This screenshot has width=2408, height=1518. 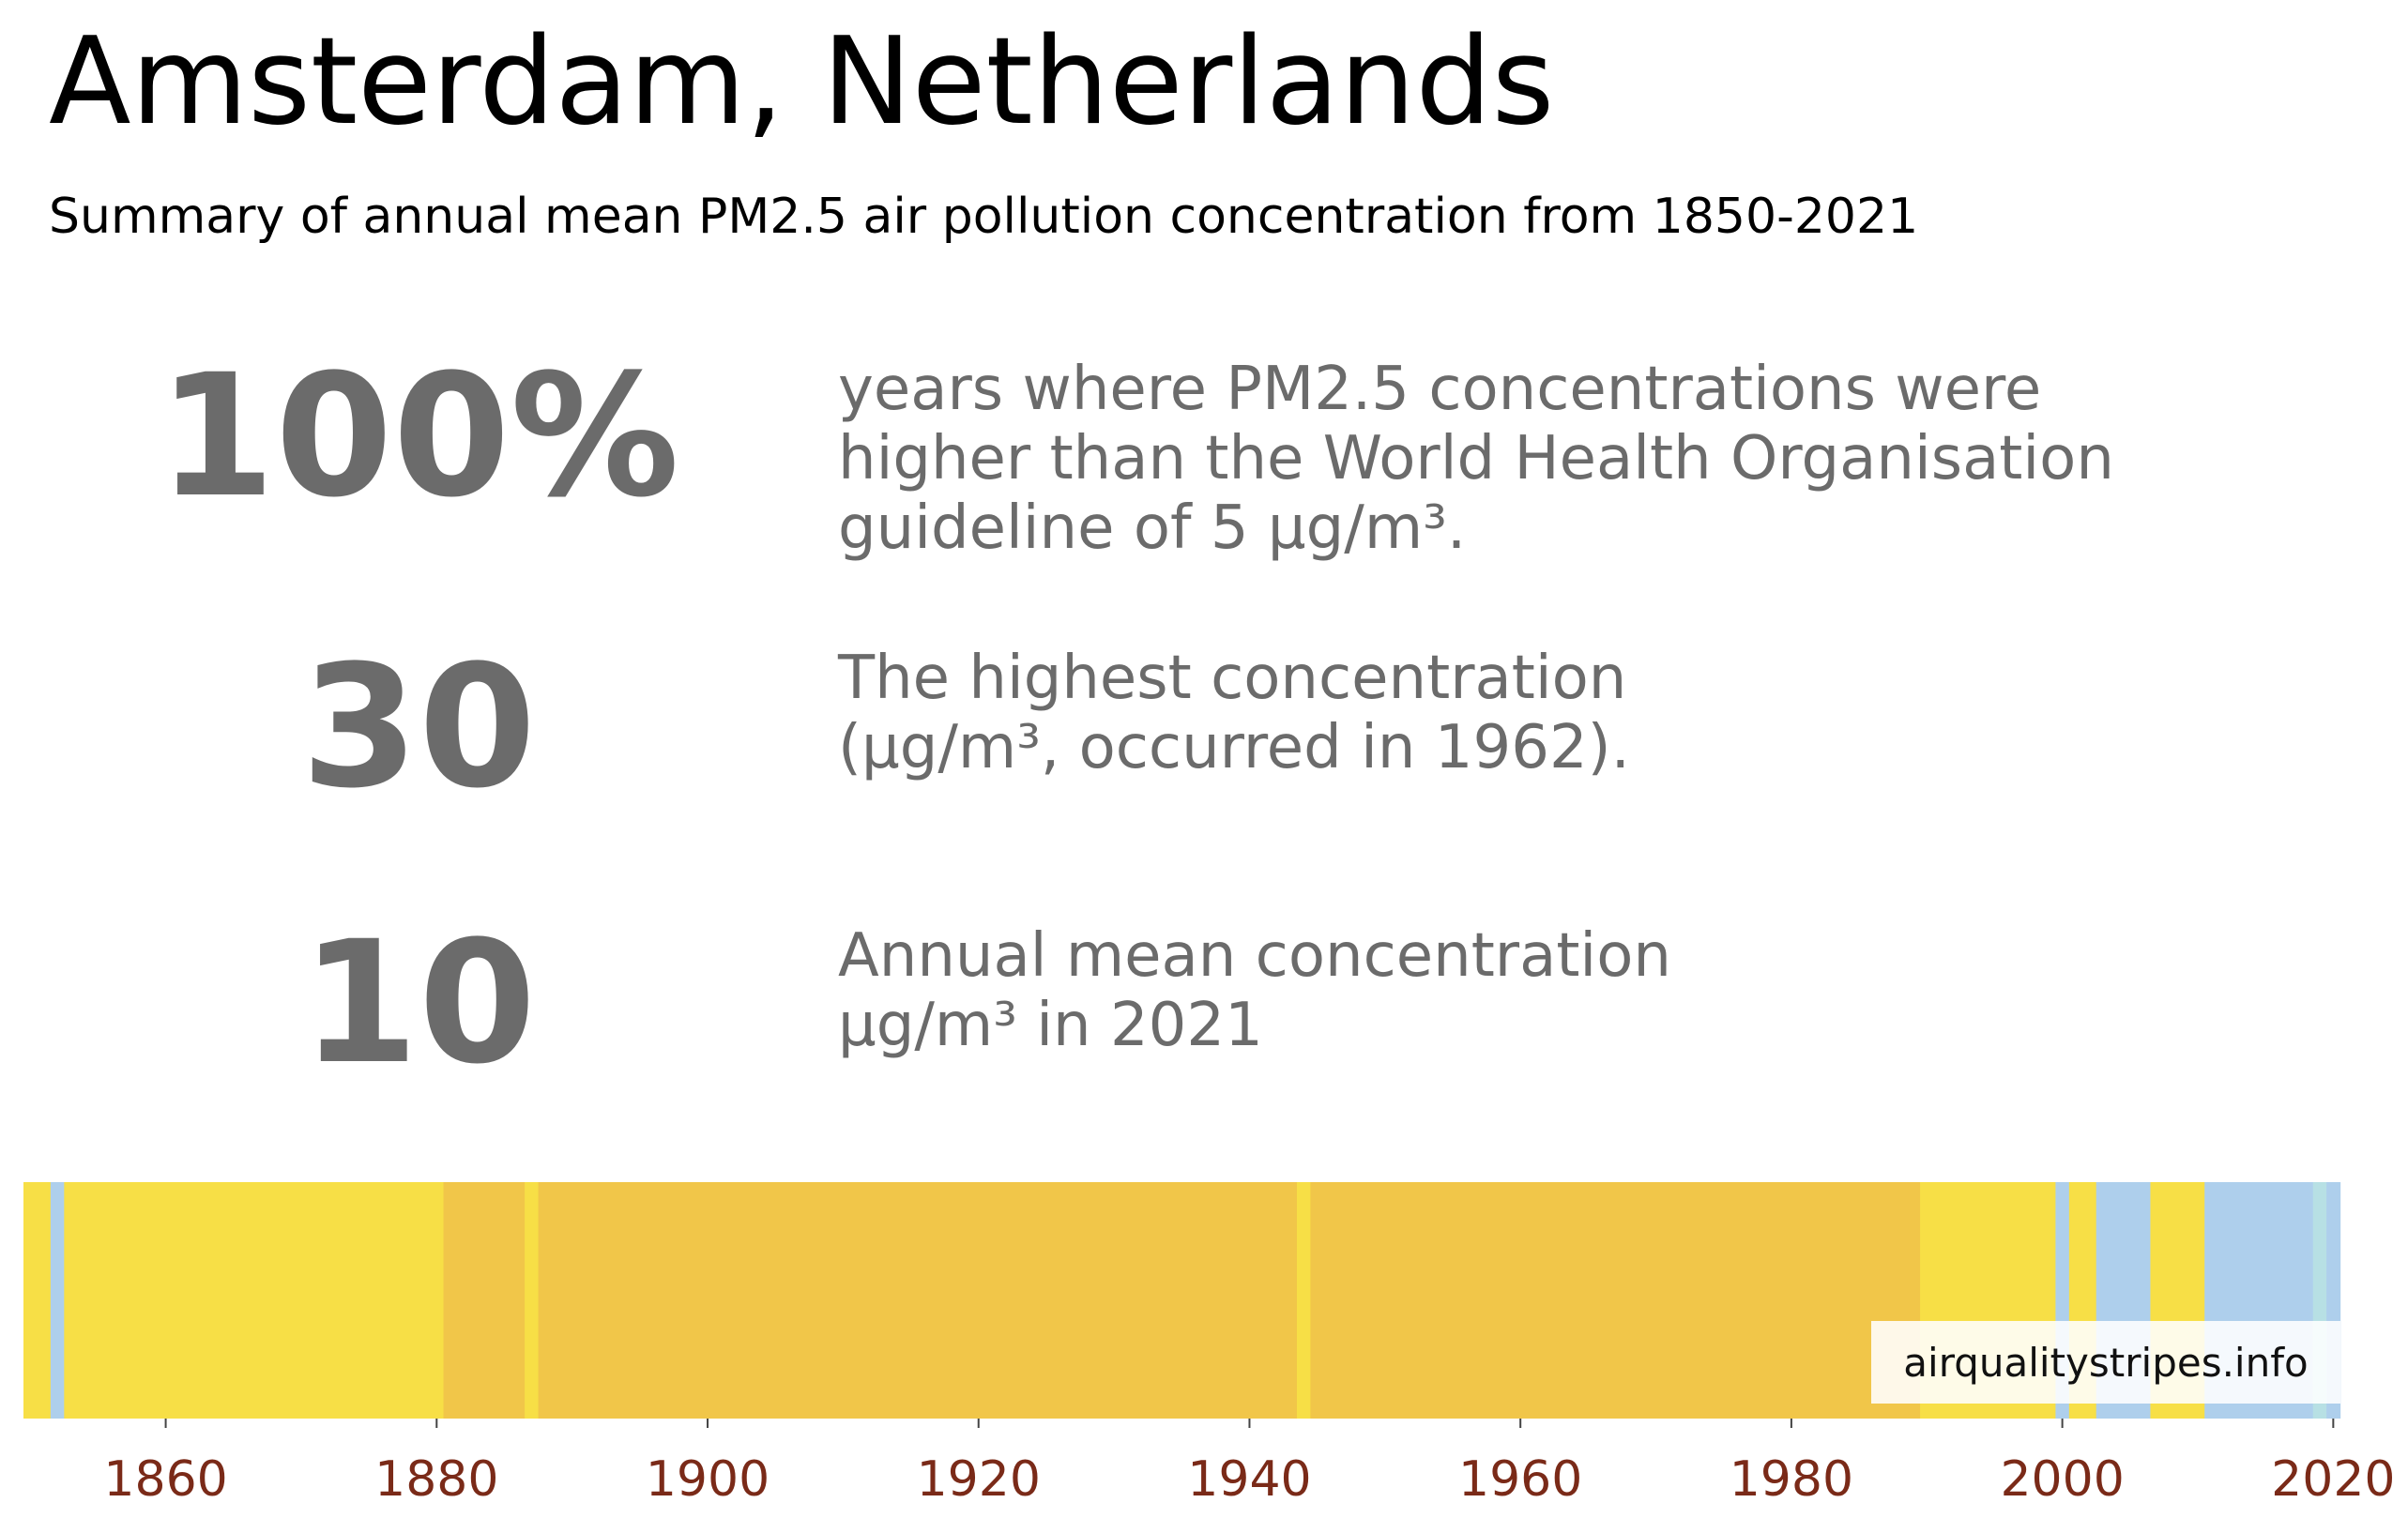 I want to click on stat-desc-latest: Annual mean concentration µg/m³ in 2021, so click(x=1254, y=991).